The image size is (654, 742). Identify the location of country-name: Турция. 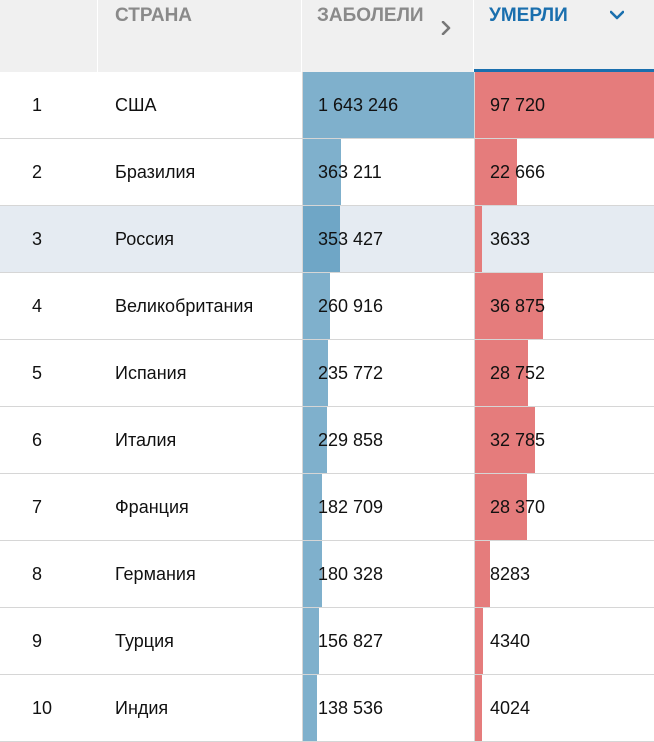
(144, 640).